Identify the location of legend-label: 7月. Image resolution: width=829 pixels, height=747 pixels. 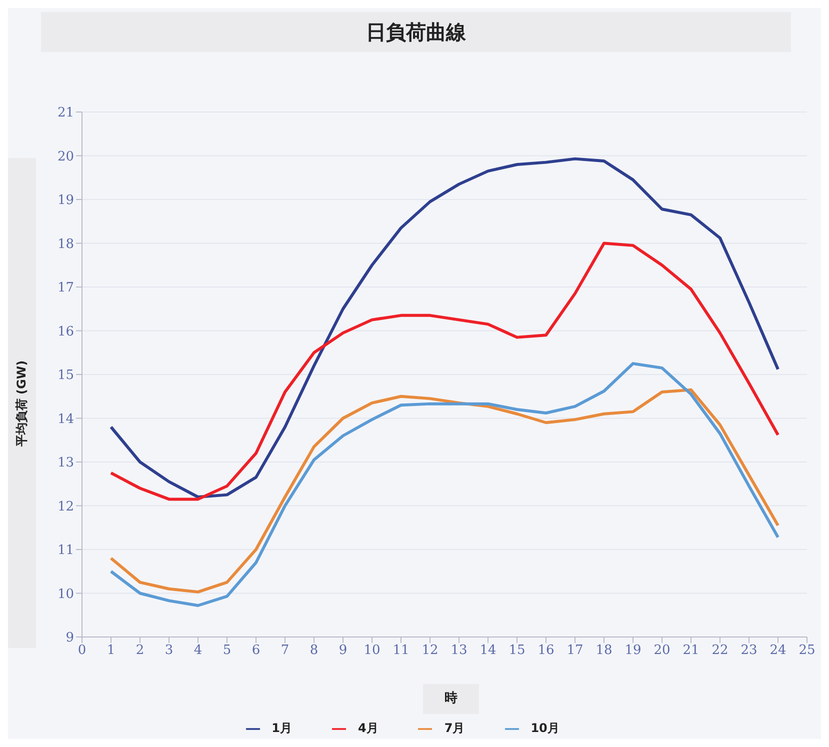
(454, 728).